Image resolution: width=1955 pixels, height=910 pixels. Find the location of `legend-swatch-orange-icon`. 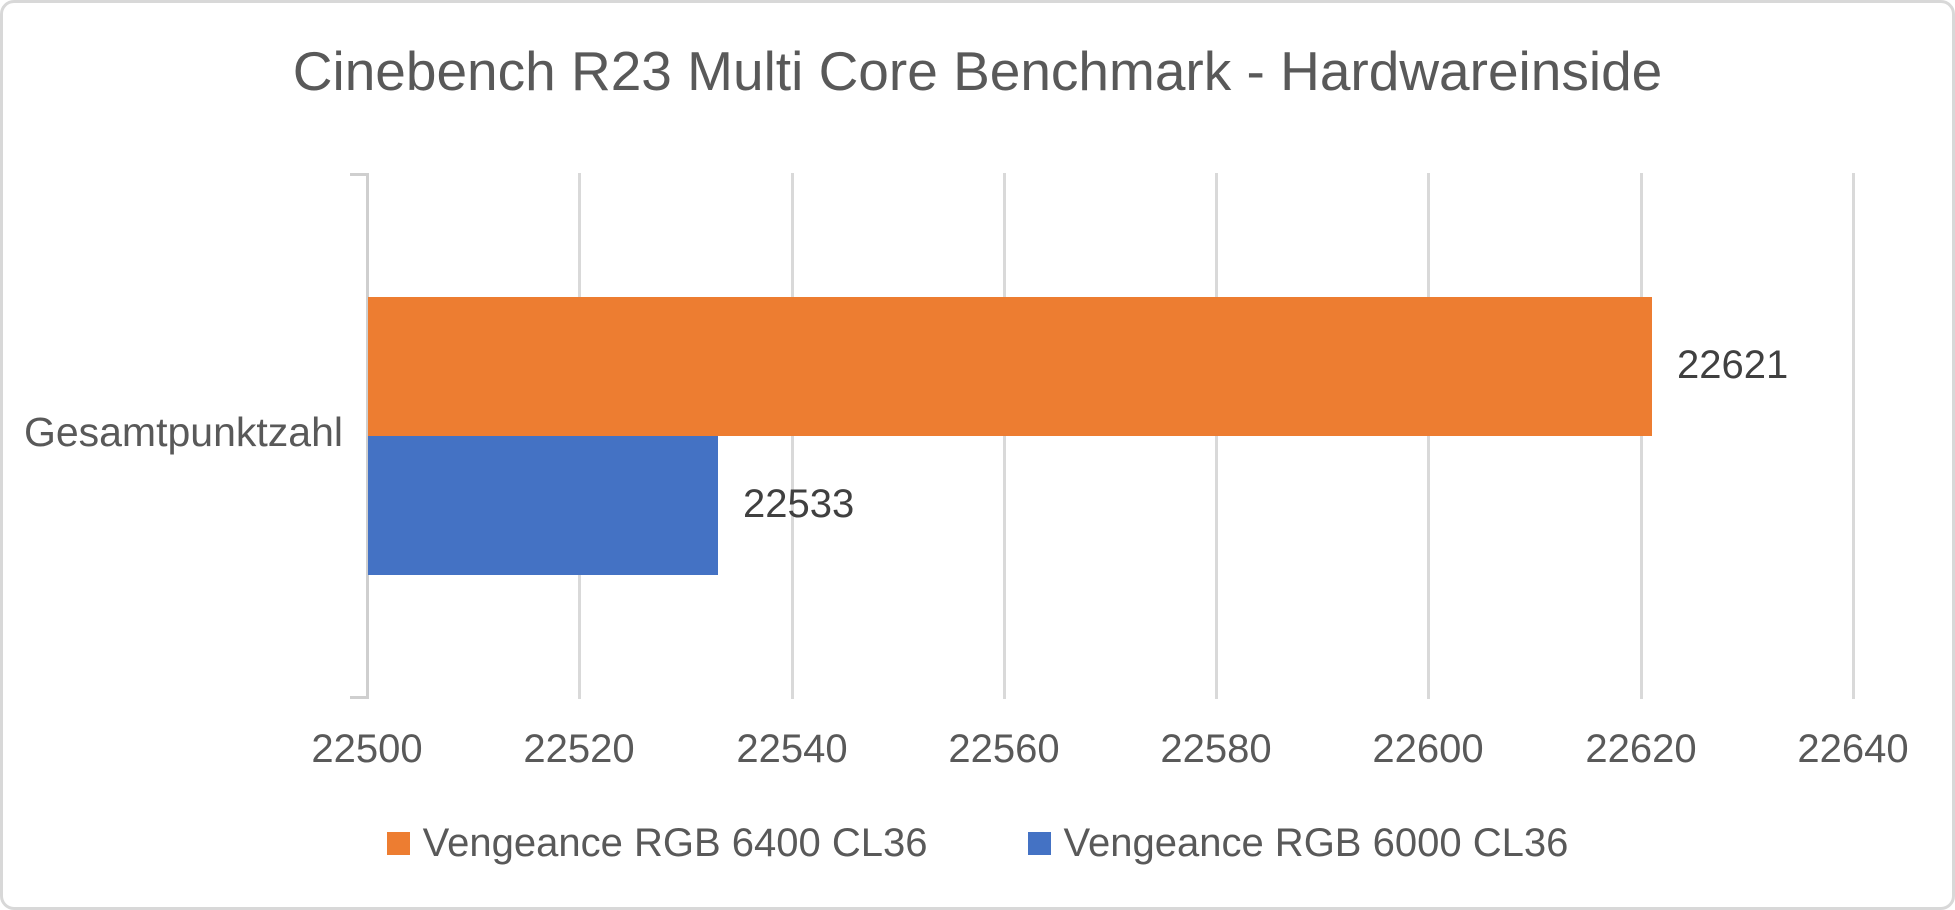

legend-swatch-orange-icon is located at coordinates (398, 843).